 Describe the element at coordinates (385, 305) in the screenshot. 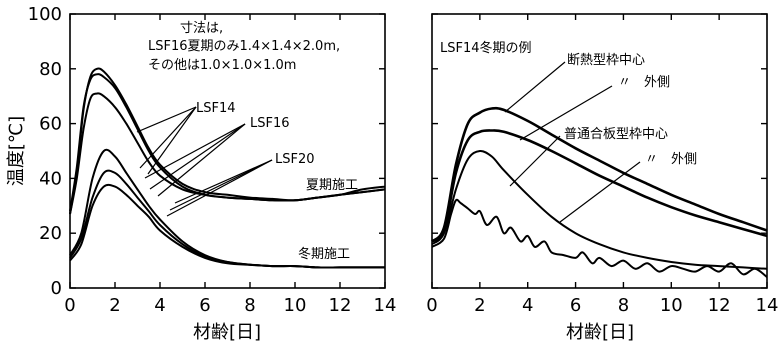

I see `left-x-tick-label: 14` at that location.